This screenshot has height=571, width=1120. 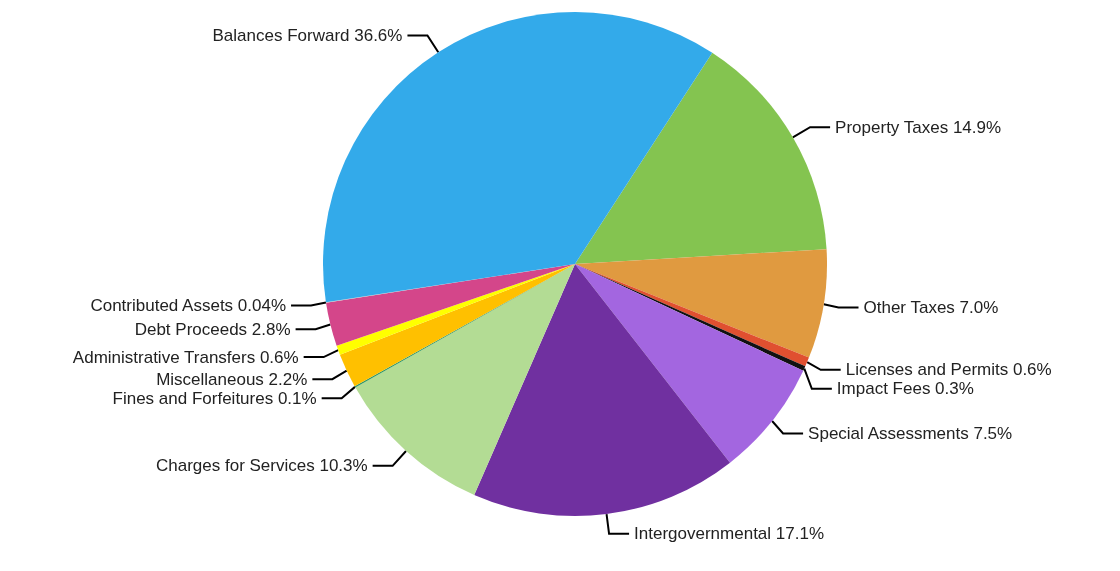 What do you see at coordinates (261, 466) in the screenshot?
I see `slice-label: Charges for Services 10.3%` at bounding box center [261, 466].